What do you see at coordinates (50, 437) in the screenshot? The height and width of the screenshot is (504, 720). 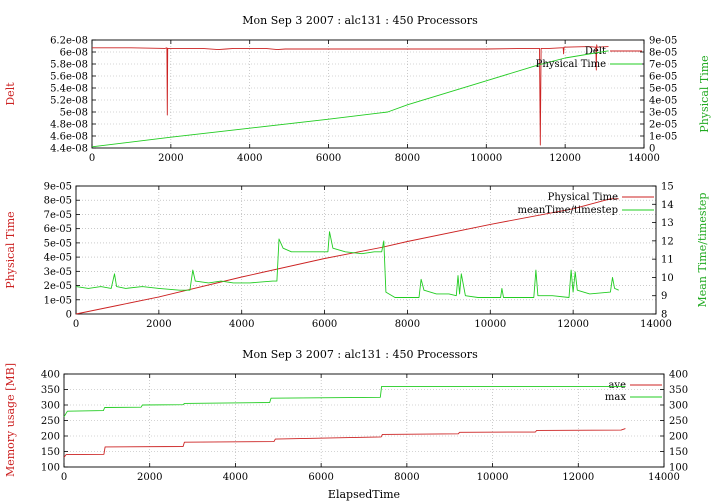 I see `y-tick-label-left: 200` at bounding box center [50, 437].